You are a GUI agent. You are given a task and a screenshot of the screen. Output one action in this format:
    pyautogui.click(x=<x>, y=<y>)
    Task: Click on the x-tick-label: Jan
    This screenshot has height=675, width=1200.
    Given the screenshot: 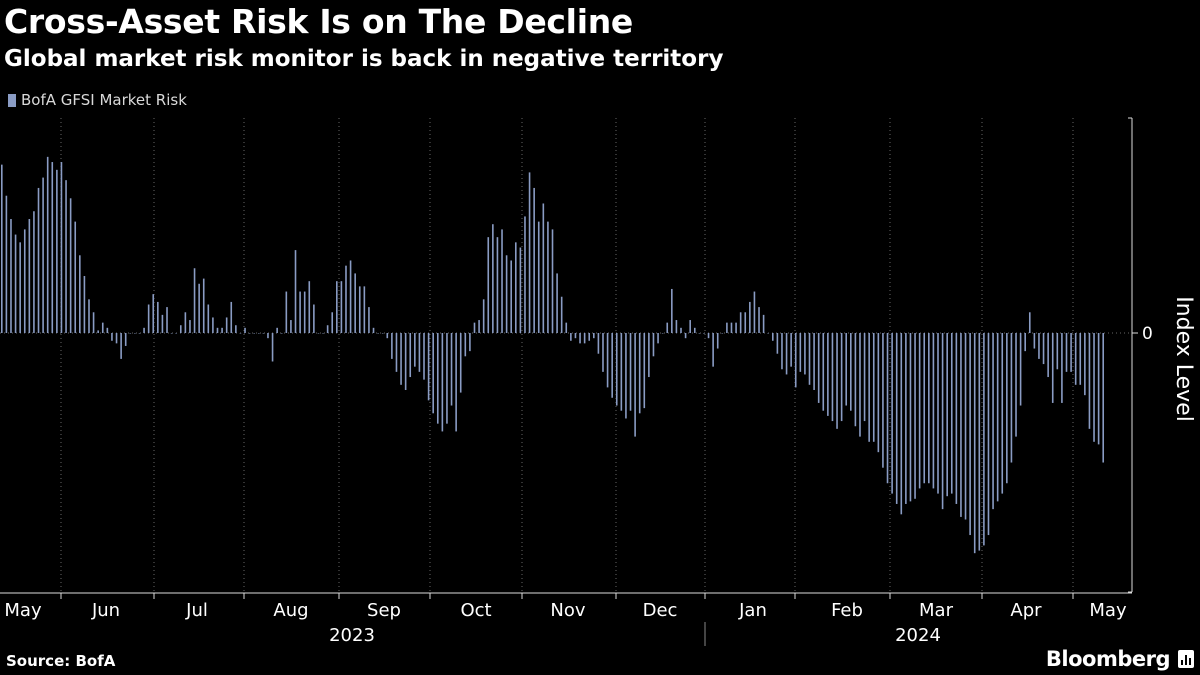 What is the action you would take?
    pyautogui.click(x=752, y=610)
    